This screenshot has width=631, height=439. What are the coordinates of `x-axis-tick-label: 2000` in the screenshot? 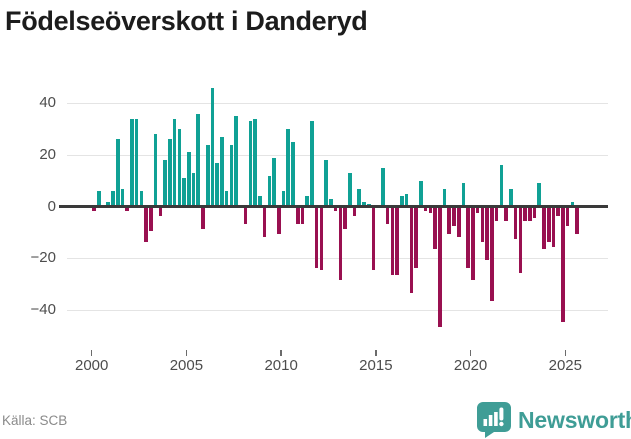 It's located at (92, 365).